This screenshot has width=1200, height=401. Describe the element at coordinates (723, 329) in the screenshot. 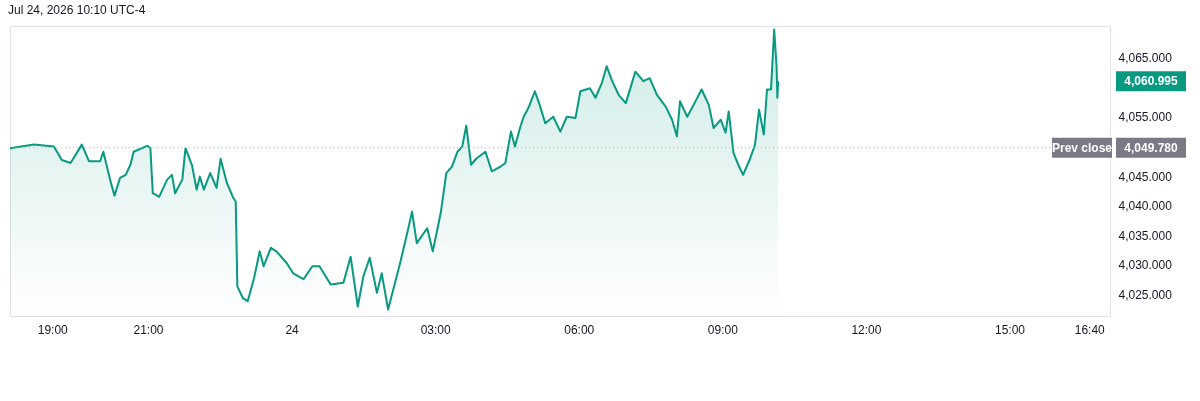

I see `x-tick-label: 09:00` at that location.